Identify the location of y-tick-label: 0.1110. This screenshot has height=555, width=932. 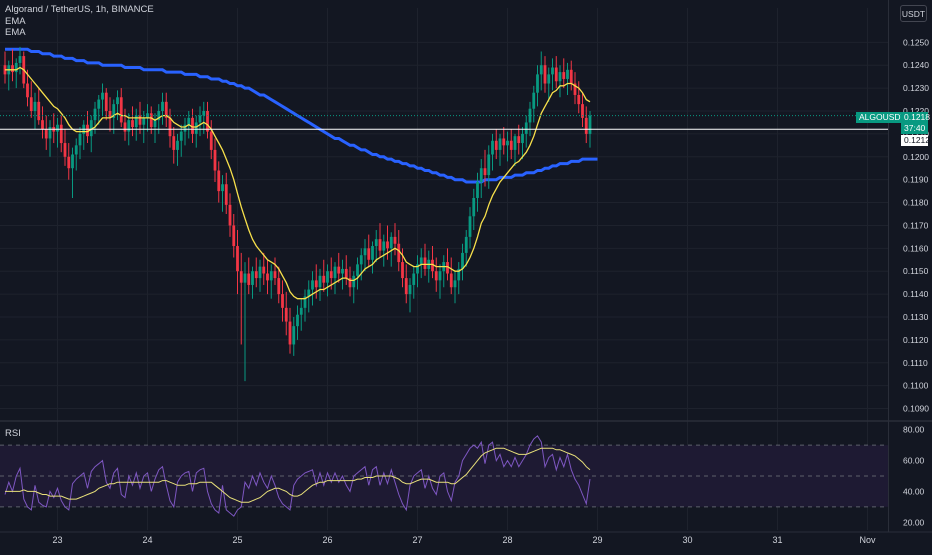
(915, 363).